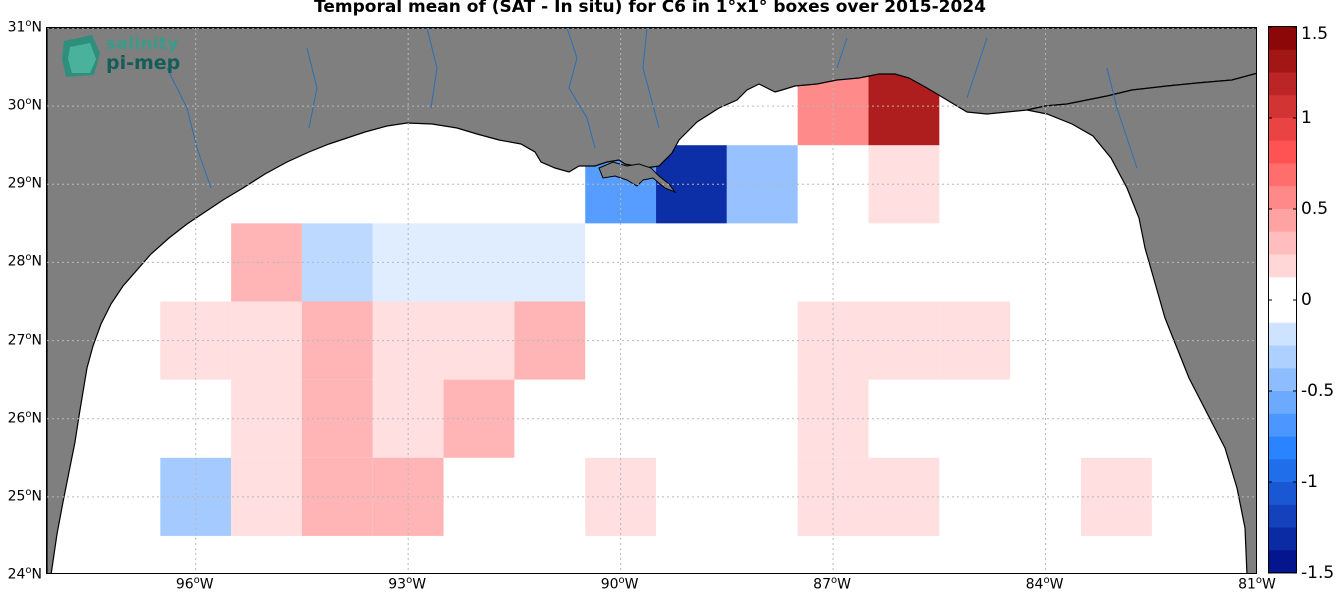 The image size is (1339, 594). What do you see at coordinates (1257, 584) in the screenshot?
I see `longitude-tick-label: 81oW` at bounding box center [1257, 584].